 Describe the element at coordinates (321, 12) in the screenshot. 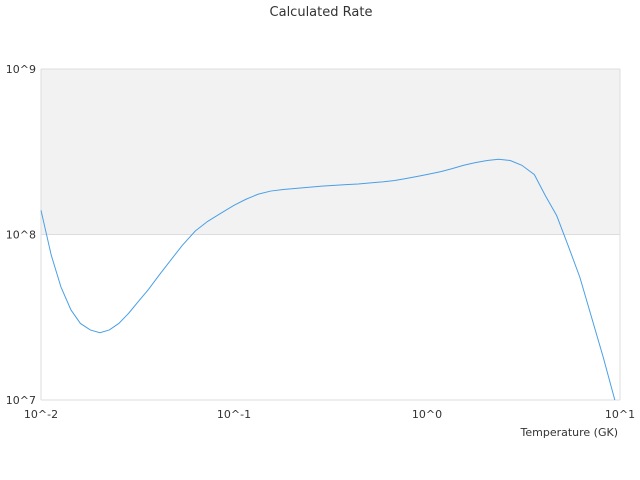

I see `chart-title: Calculated Rate` at that location.